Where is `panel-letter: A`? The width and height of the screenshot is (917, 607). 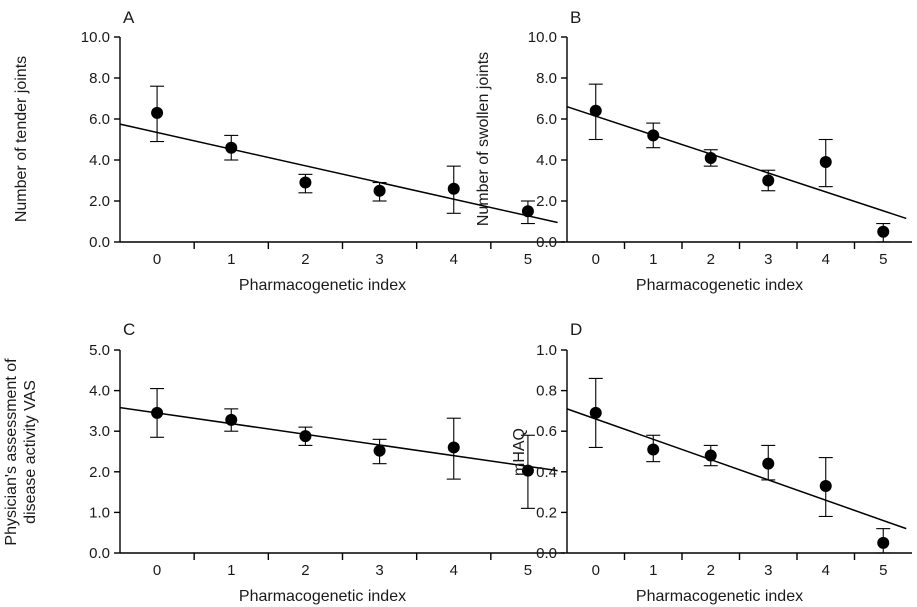
panel-letter: A is located at coordinates (129, 17).